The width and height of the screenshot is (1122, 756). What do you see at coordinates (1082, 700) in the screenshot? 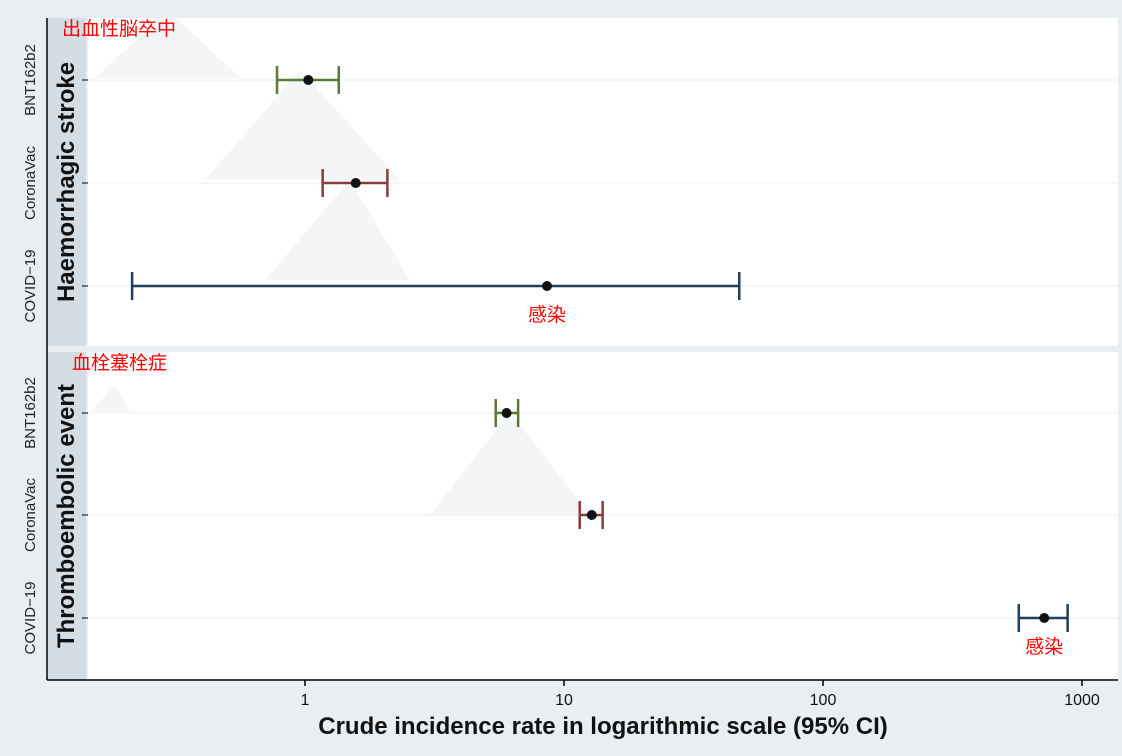
I see `x-tick-label: 1000` at bounding box center [1082, 700].